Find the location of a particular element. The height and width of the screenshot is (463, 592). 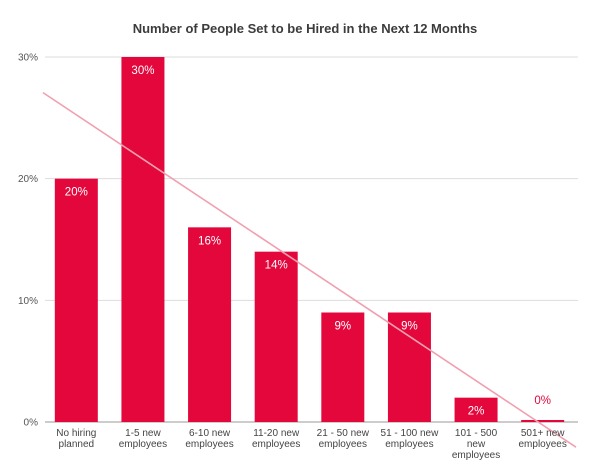

y-tick-label: 0% is located at coordinates (31, 423).